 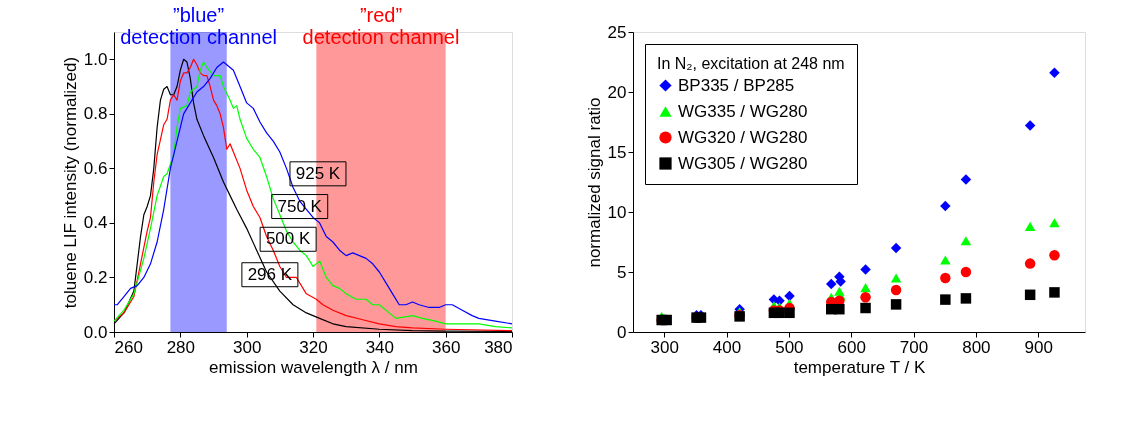 What do you see at coordinates (181, 347) in the screenshot?
I see `x-tick-label: 280` at bounding box center [181, 347].